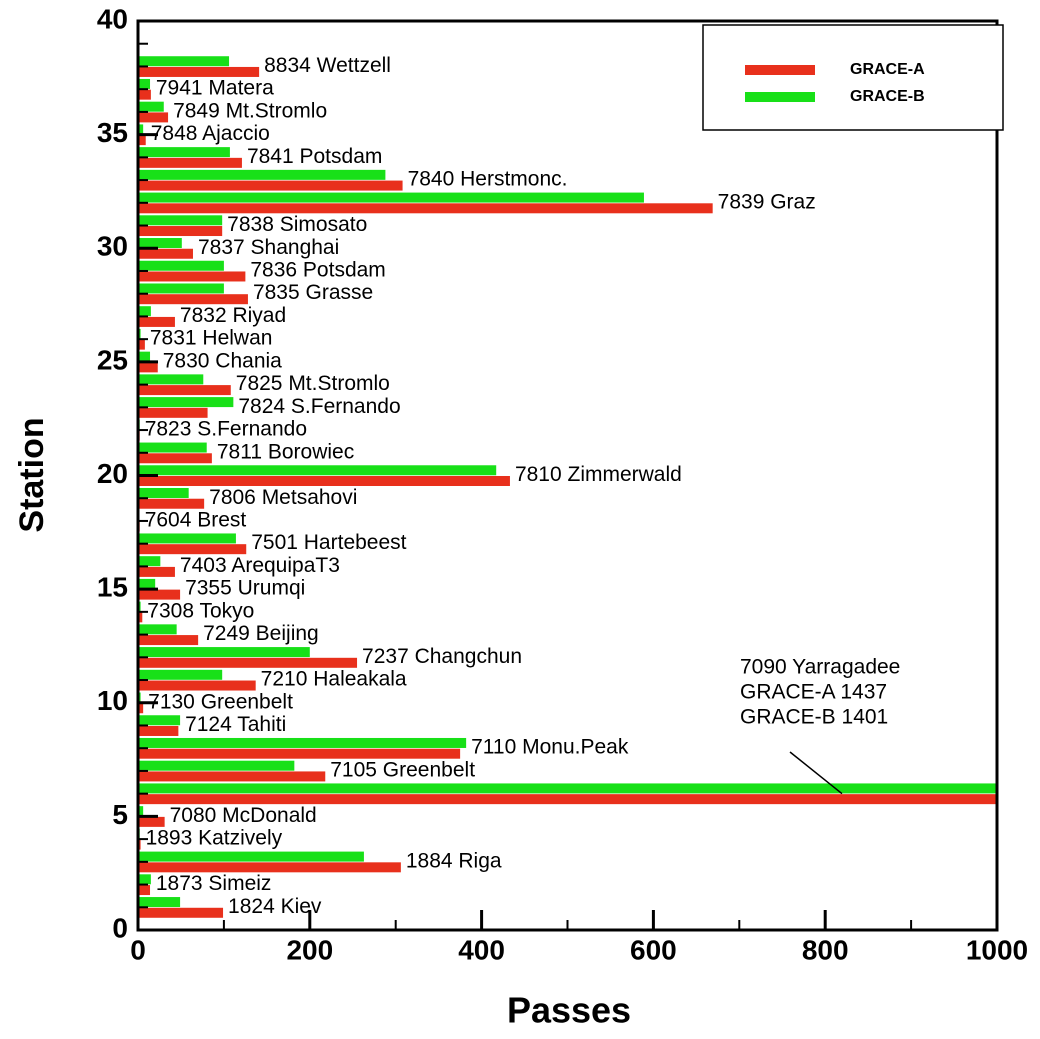 The width and height of the screenshot is (1040, 1039). I want to click on bar-label: 1893 Katzively, so click(214, 838).